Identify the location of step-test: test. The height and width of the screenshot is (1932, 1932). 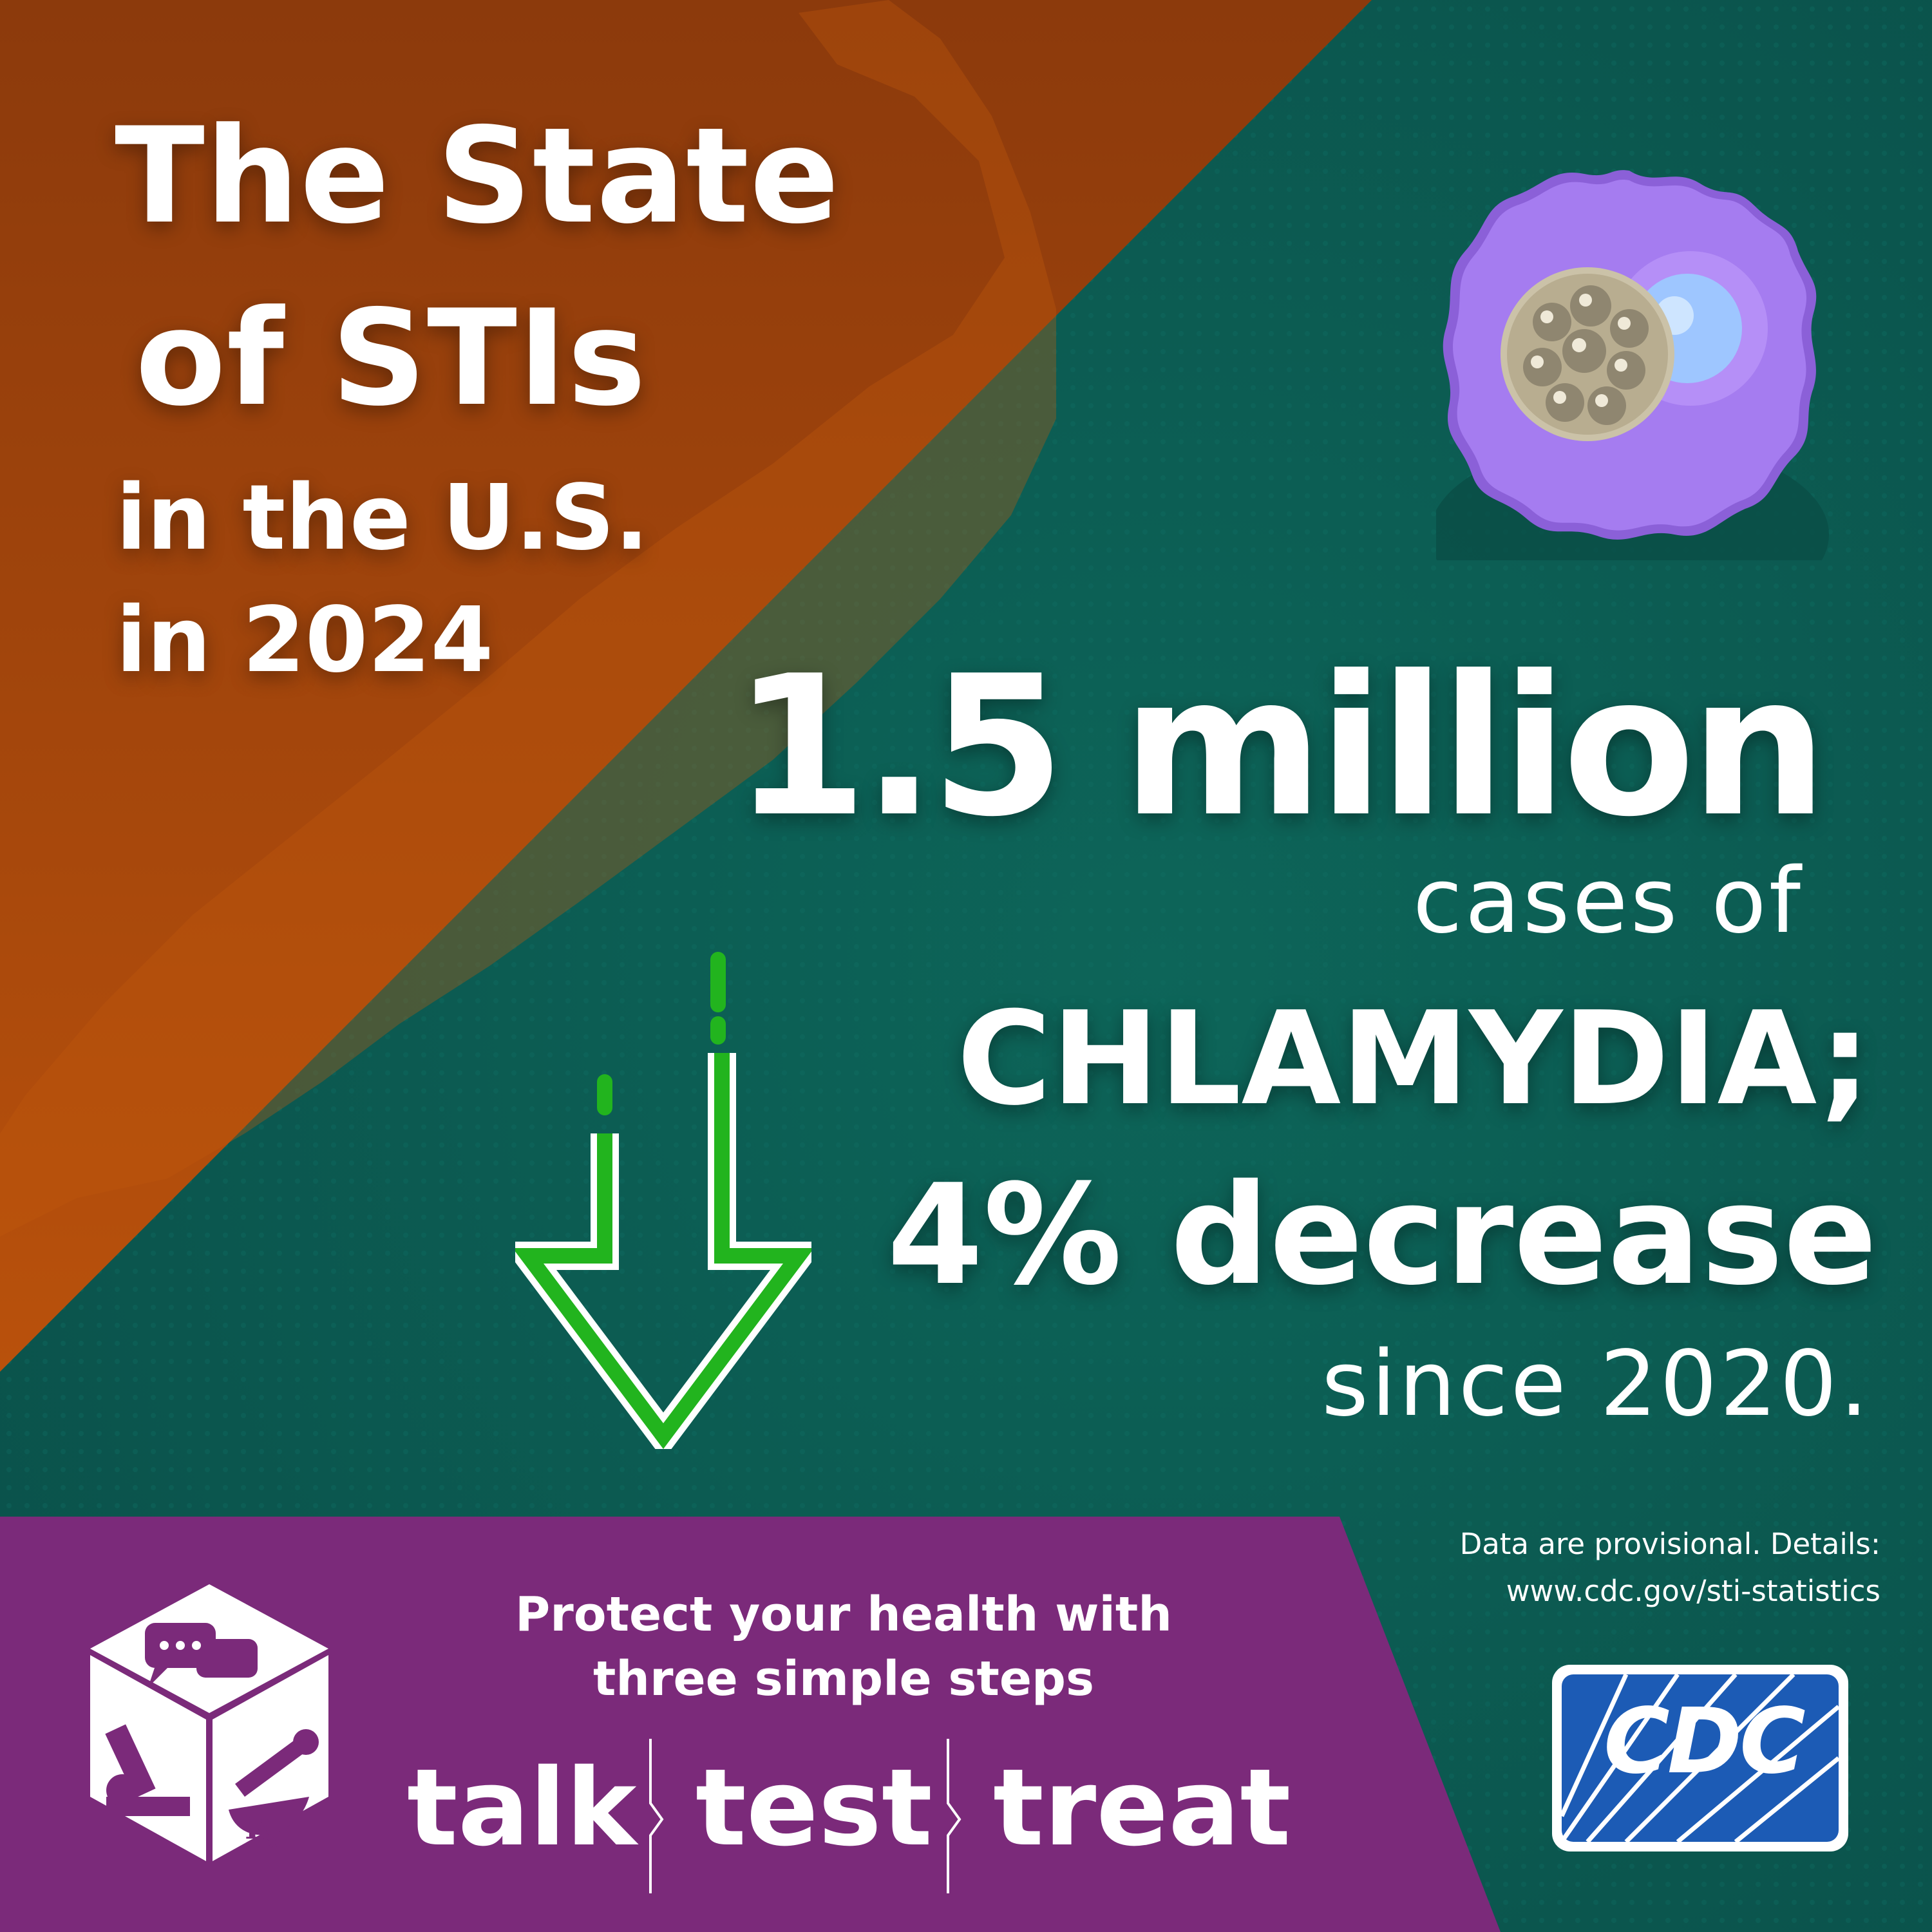
(814, 1808).